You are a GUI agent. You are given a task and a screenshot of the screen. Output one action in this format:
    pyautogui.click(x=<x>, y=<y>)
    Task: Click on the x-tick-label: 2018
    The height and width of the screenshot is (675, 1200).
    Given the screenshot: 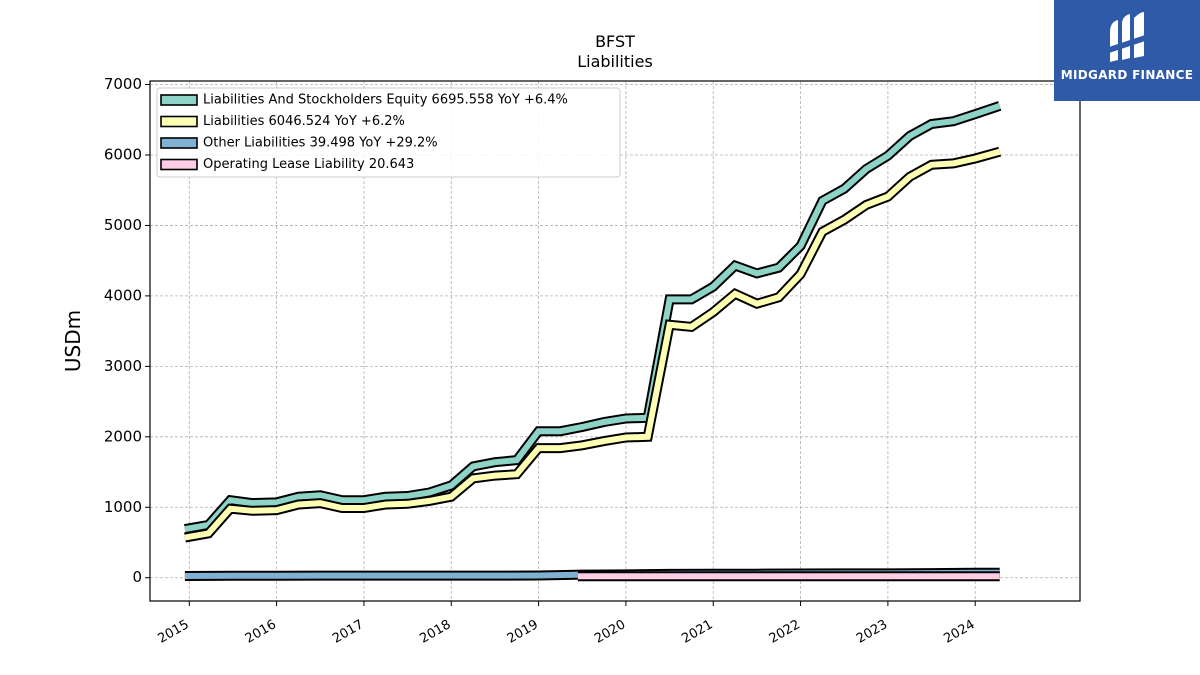 What is the action you would take?
    pyautogui.click(x=435, y=632)
    